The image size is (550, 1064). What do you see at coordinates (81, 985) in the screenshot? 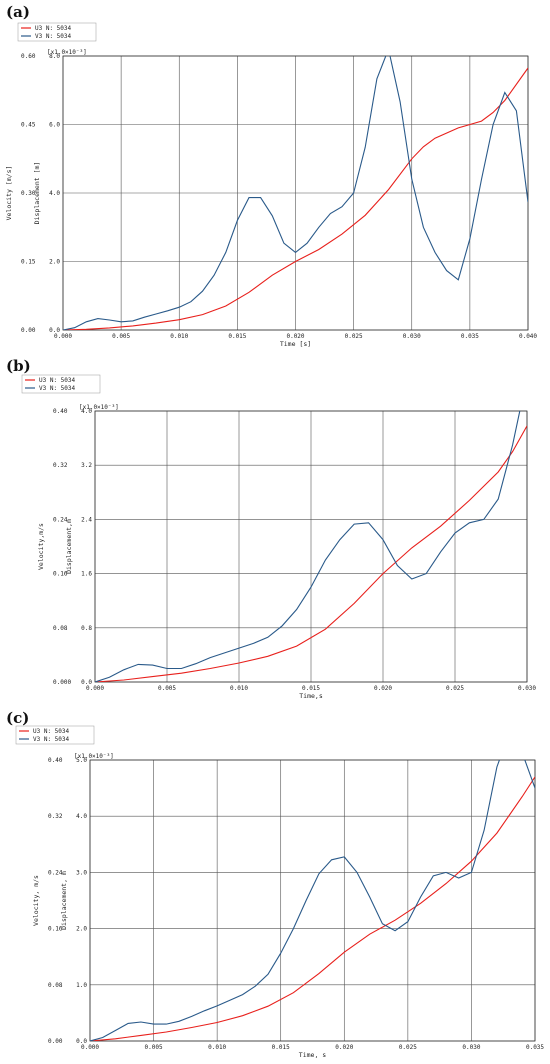
I see `y-right-tick-label: 1.0` at bounding box center [81, 985].